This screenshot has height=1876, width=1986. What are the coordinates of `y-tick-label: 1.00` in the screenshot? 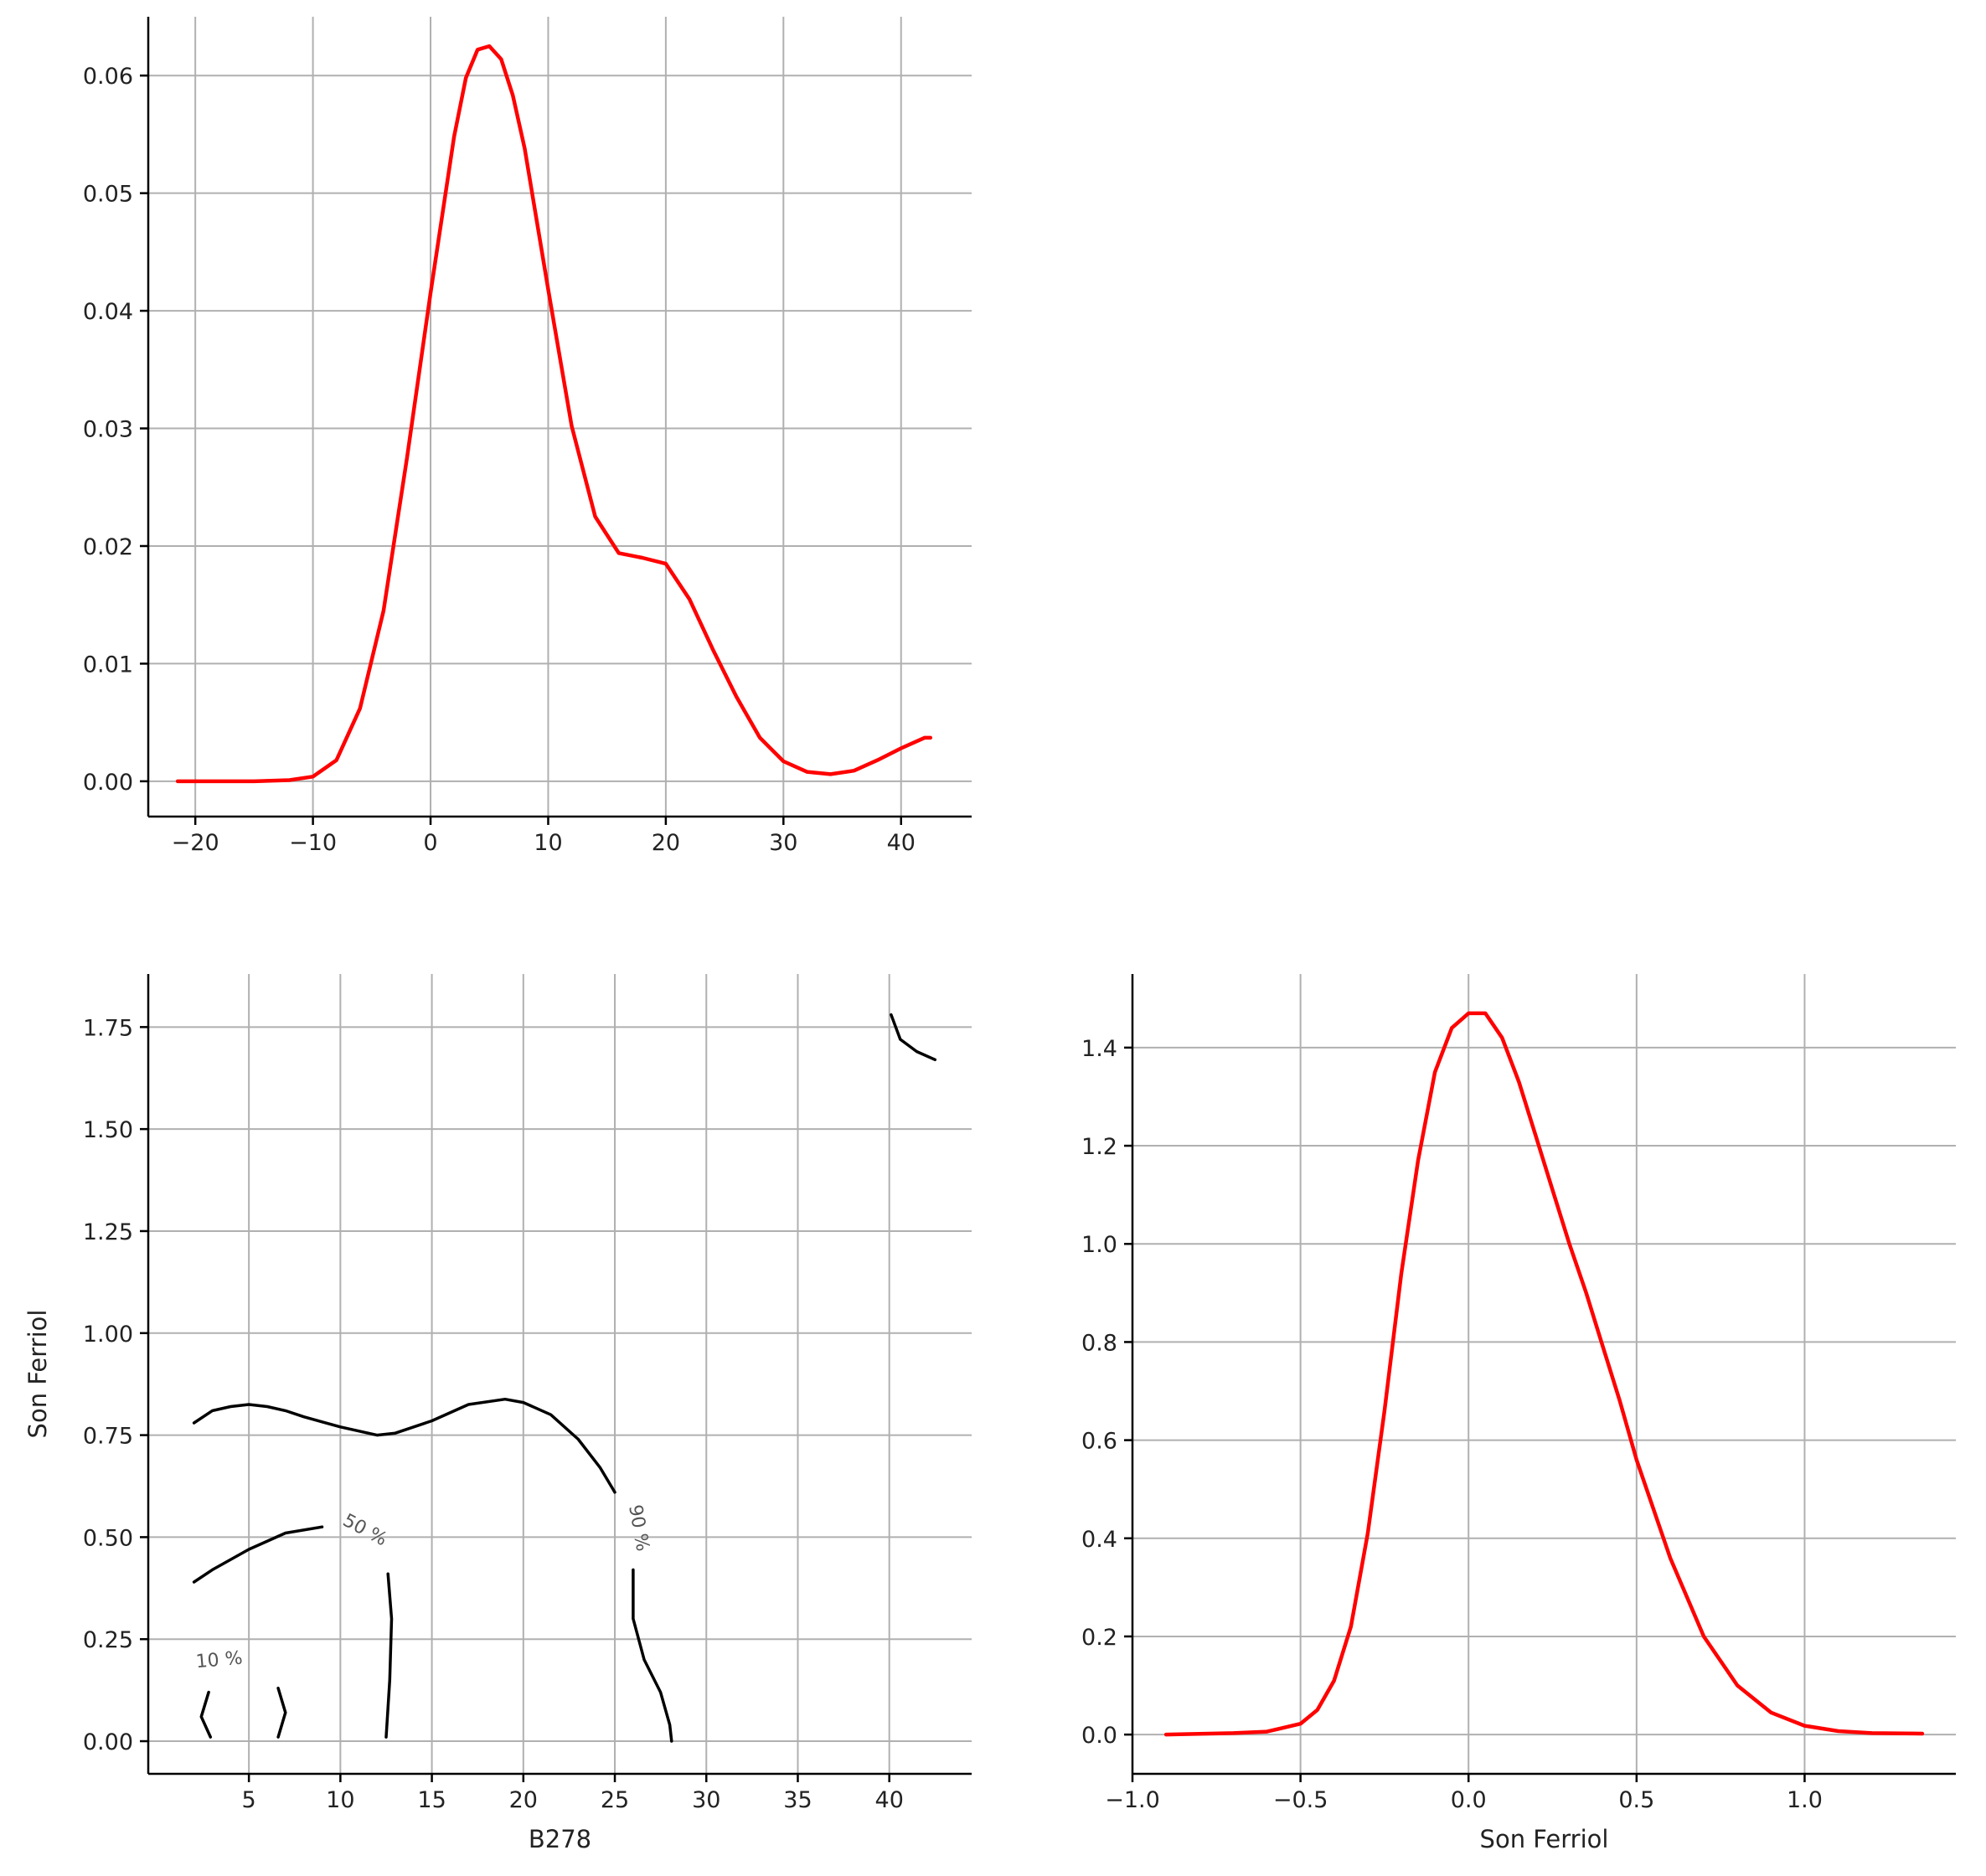 It's located at (108, 1335).